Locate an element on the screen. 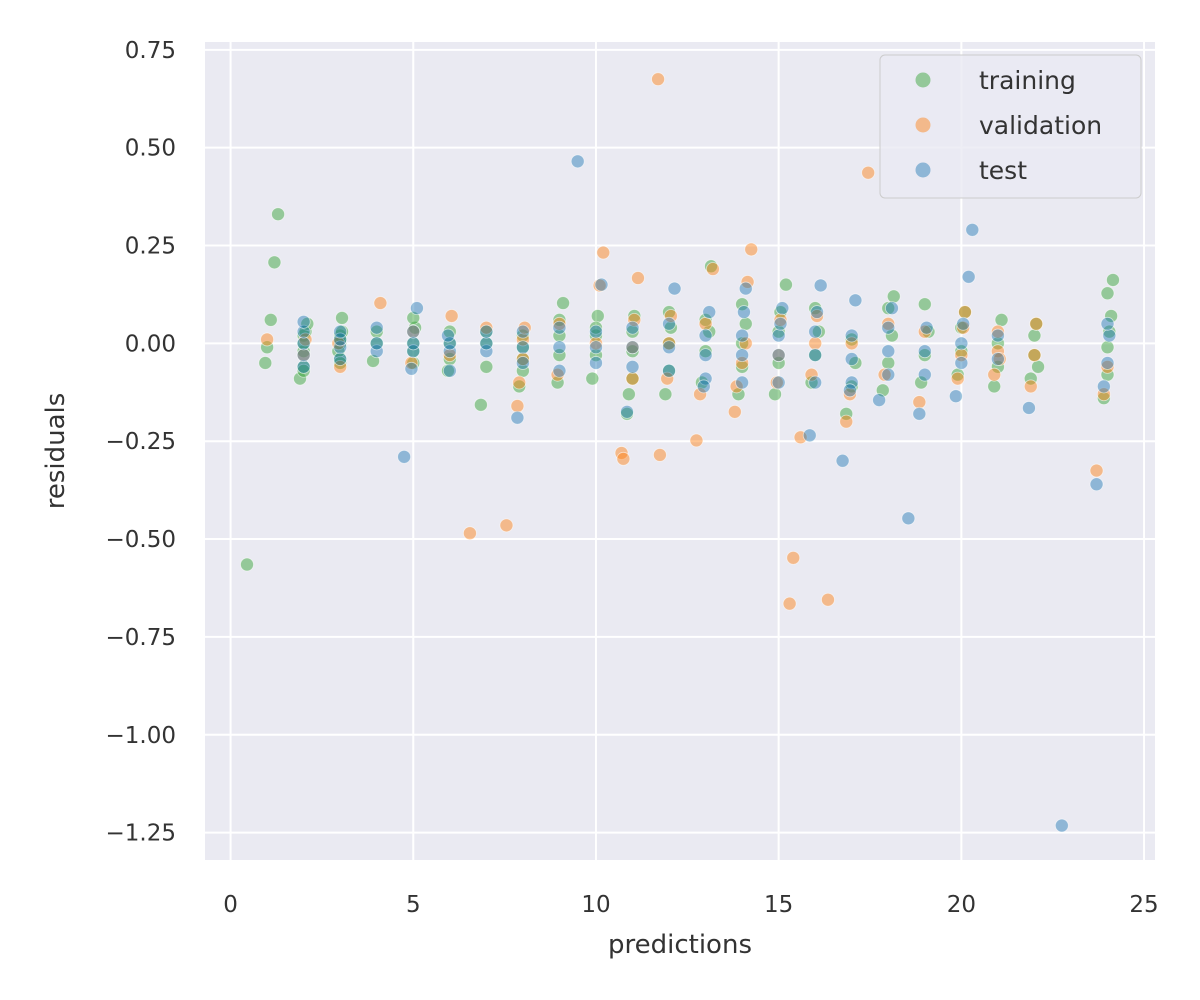 The height and width of the screenshot is (1000, 1200). x-tick-label: 25 is located at coordinates (1143, 905).